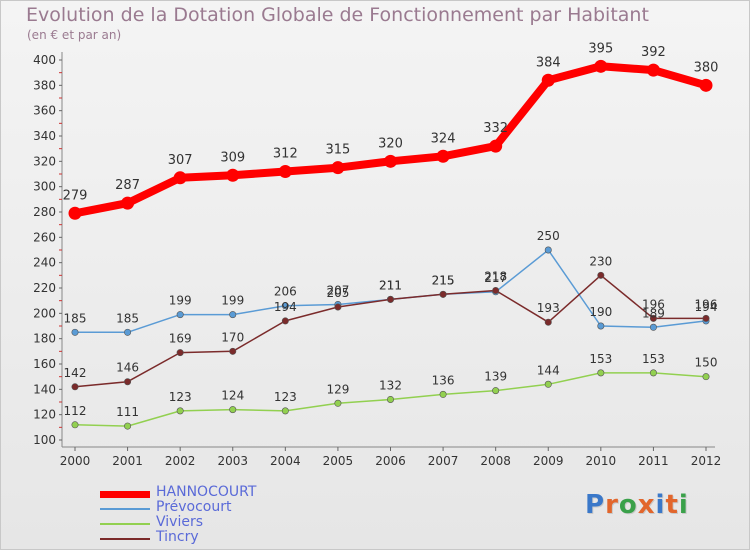 This screenshot has width=750, height=550. I want to click on y-tick-label: 260, so click(44, 237).